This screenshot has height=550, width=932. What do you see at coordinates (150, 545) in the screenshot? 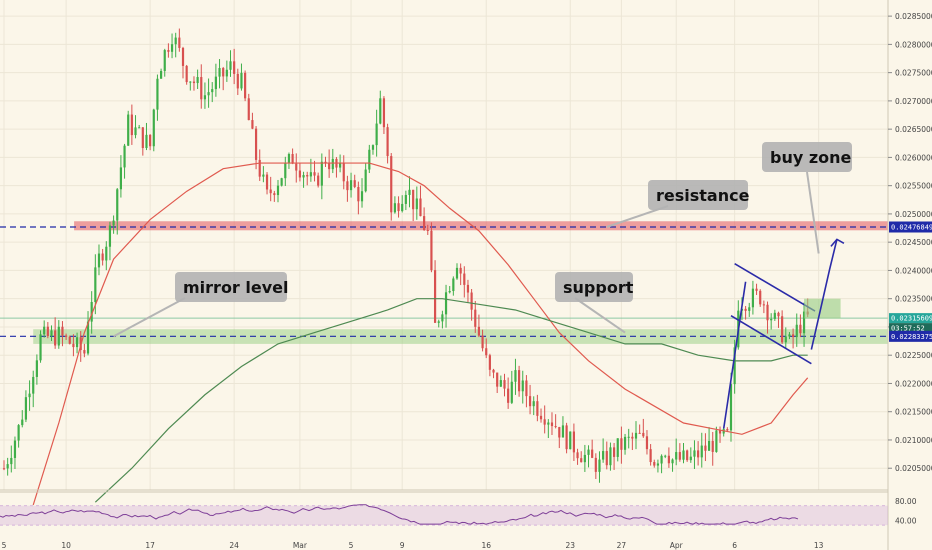
I see `time-tick-label: 17` at bounding box center [150, 545].